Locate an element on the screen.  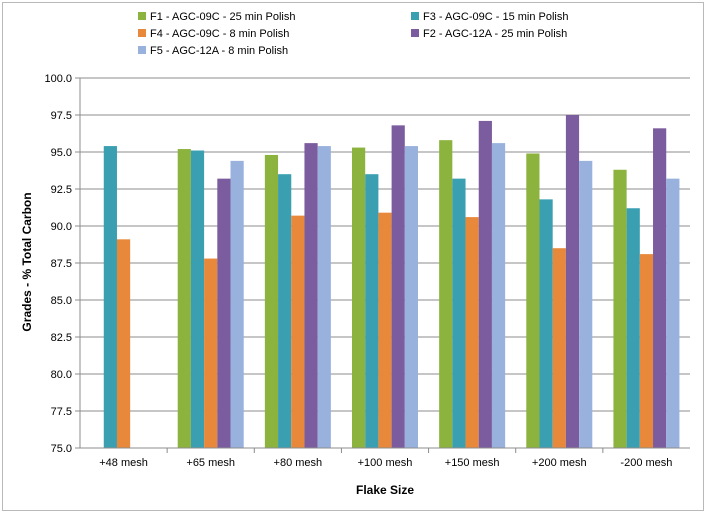
y-axis-title: Grades - % Total Carbon is located at coordinates (27, 261).